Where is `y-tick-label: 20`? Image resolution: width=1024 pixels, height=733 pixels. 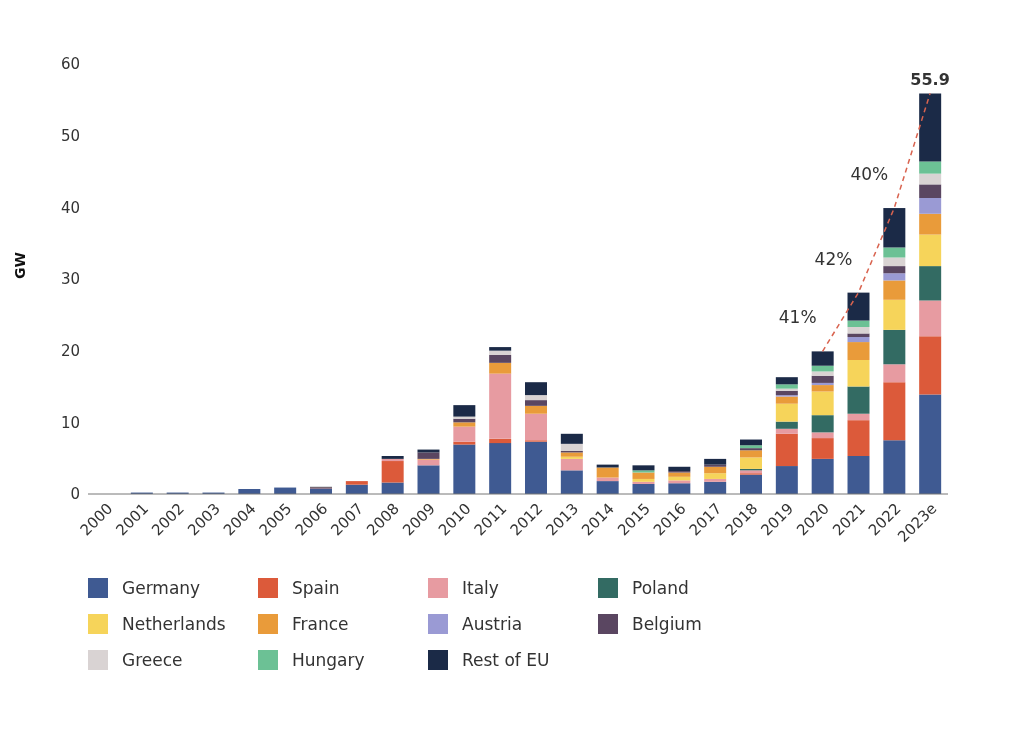 y-tick-label: 20 is located at coordinates (70, 350).